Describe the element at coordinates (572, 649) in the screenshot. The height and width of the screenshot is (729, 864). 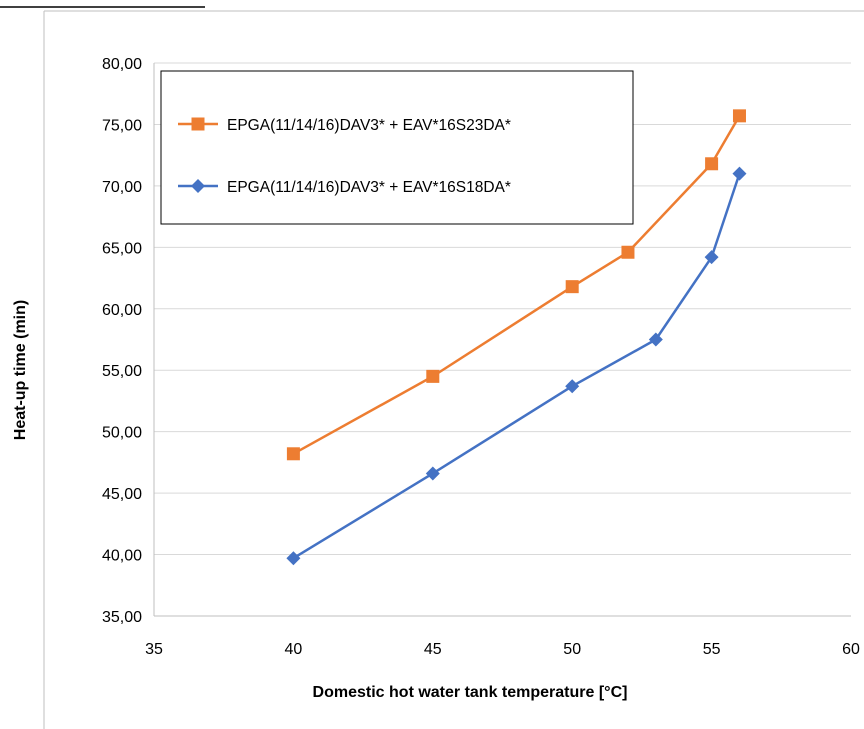
I see `x-tick-label: 50` at that location.